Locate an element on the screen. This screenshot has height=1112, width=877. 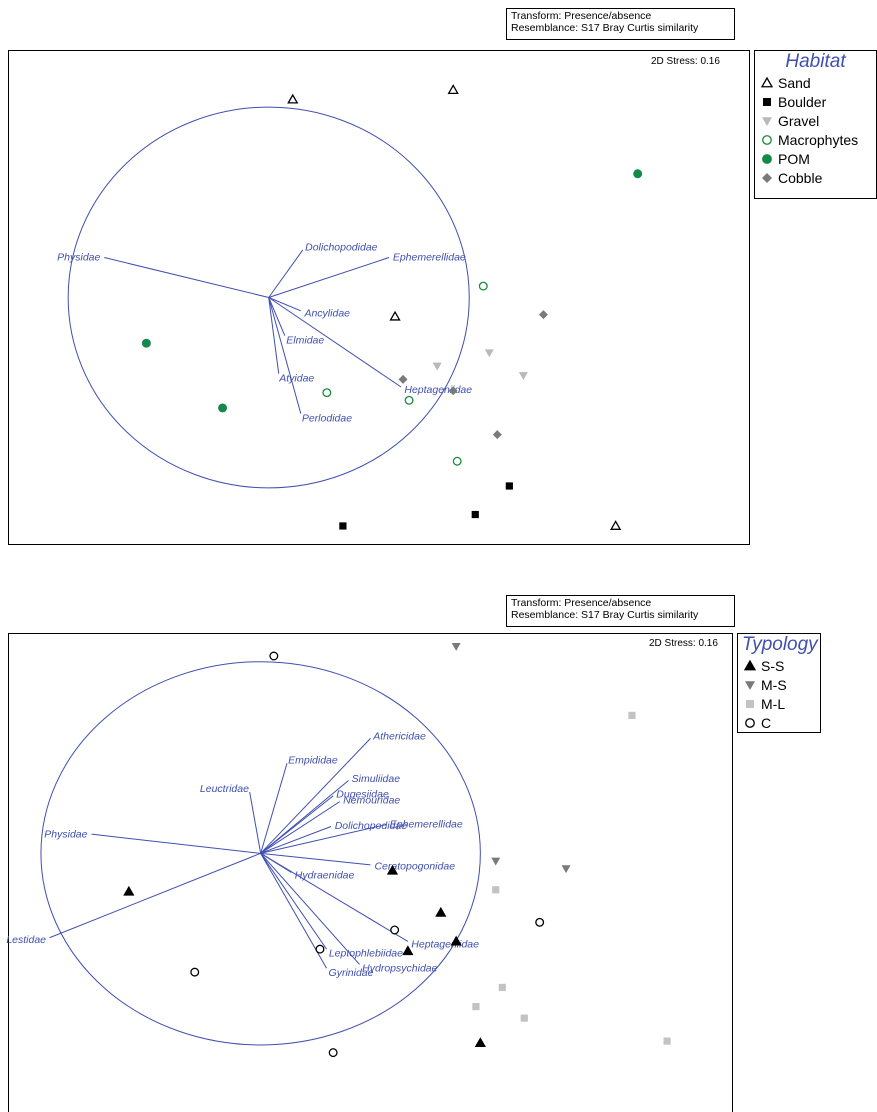
legend-item-sand: Sand is located at coordinates (815, 82).